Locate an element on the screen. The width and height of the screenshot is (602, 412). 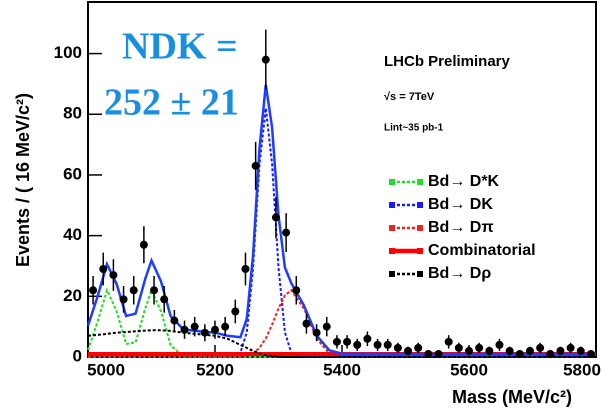
yield-value: 252 ± 21 is located at coordinates (171, 103).